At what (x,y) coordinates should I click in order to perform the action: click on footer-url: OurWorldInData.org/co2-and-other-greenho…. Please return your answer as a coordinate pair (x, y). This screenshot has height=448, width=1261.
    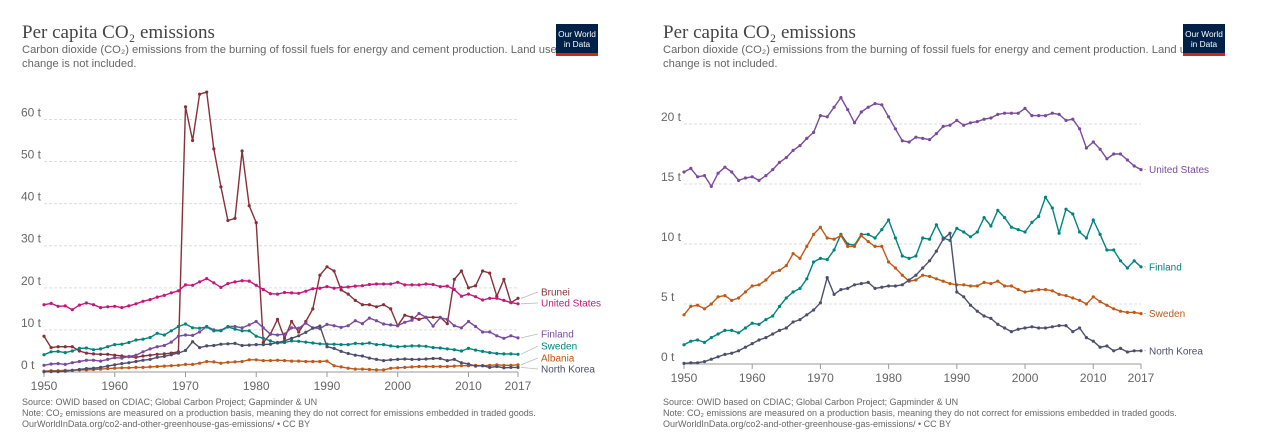
    Looking at the image, I should click on (807, 424).